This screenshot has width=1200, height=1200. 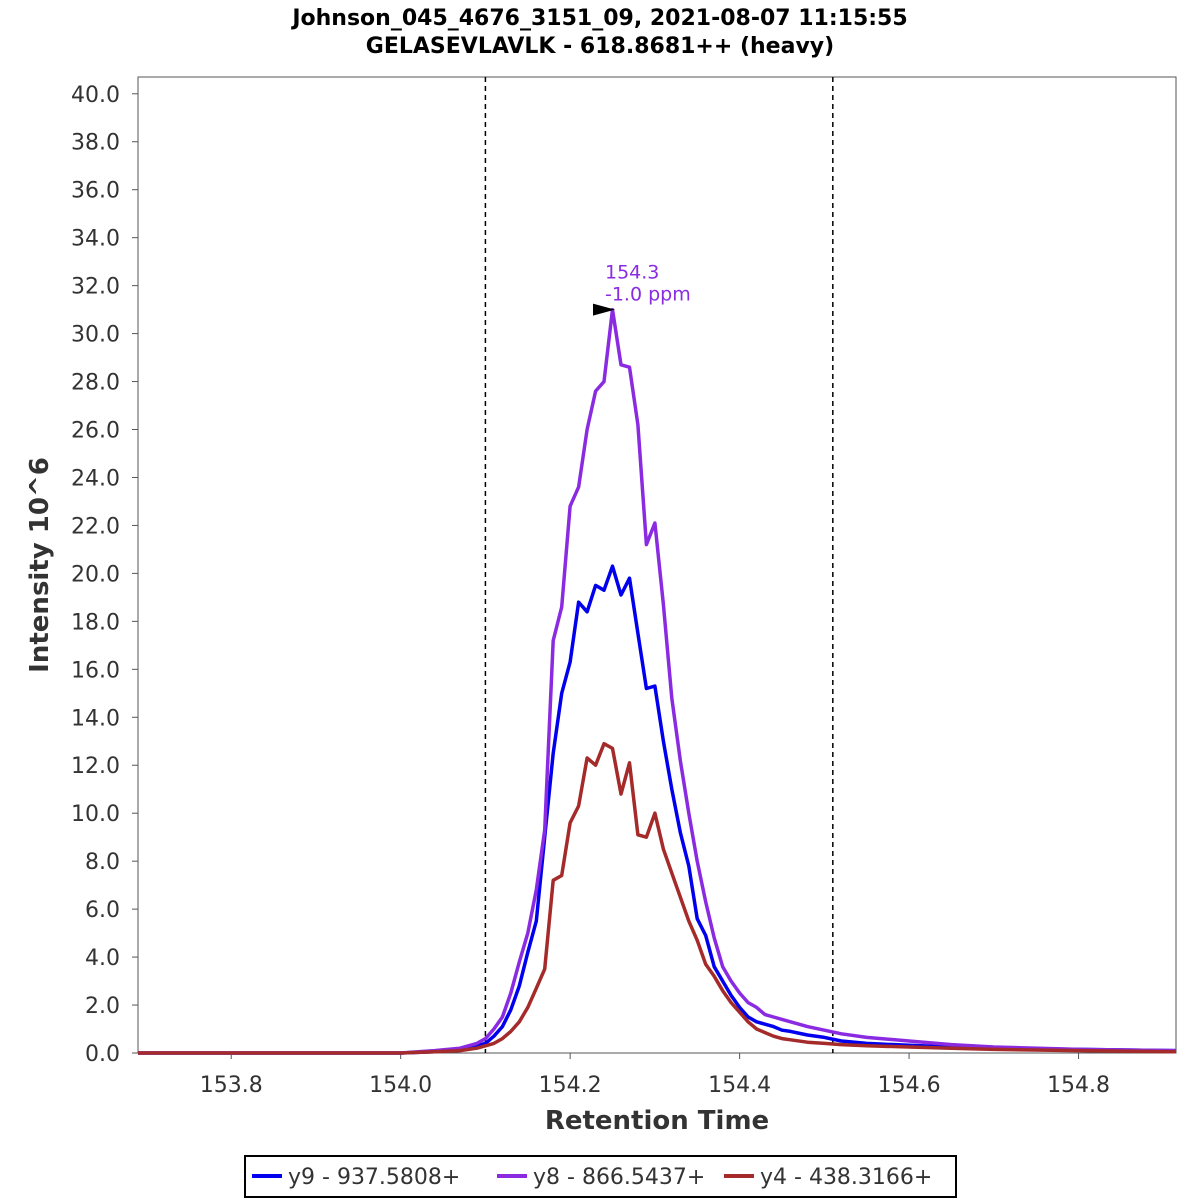 I want to click on y-tick-label: 16.0, so click(x=95, y=670).